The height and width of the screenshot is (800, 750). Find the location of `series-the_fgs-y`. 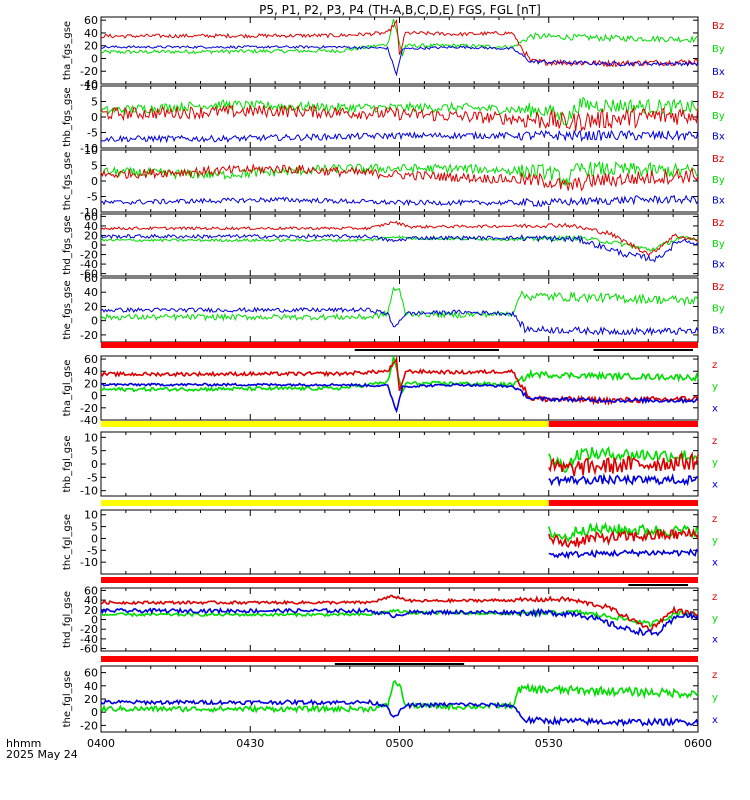

series-the_fgs-y is located at coordinates (399, 304).